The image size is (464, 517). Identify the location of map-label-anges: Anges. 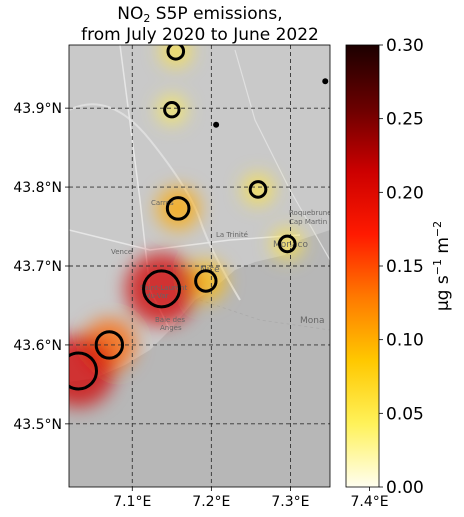
(171, 328).